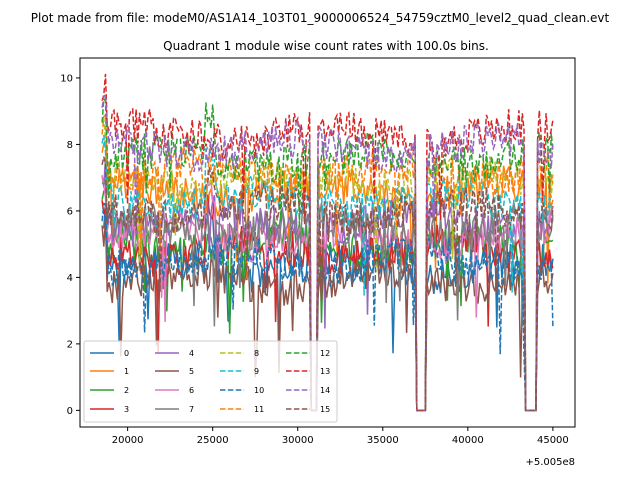 This screenshot has height=480, width=640. Describe the element at coordinates (70, 211) in the screenshot. I see `y-tick-label: 6` at that location.